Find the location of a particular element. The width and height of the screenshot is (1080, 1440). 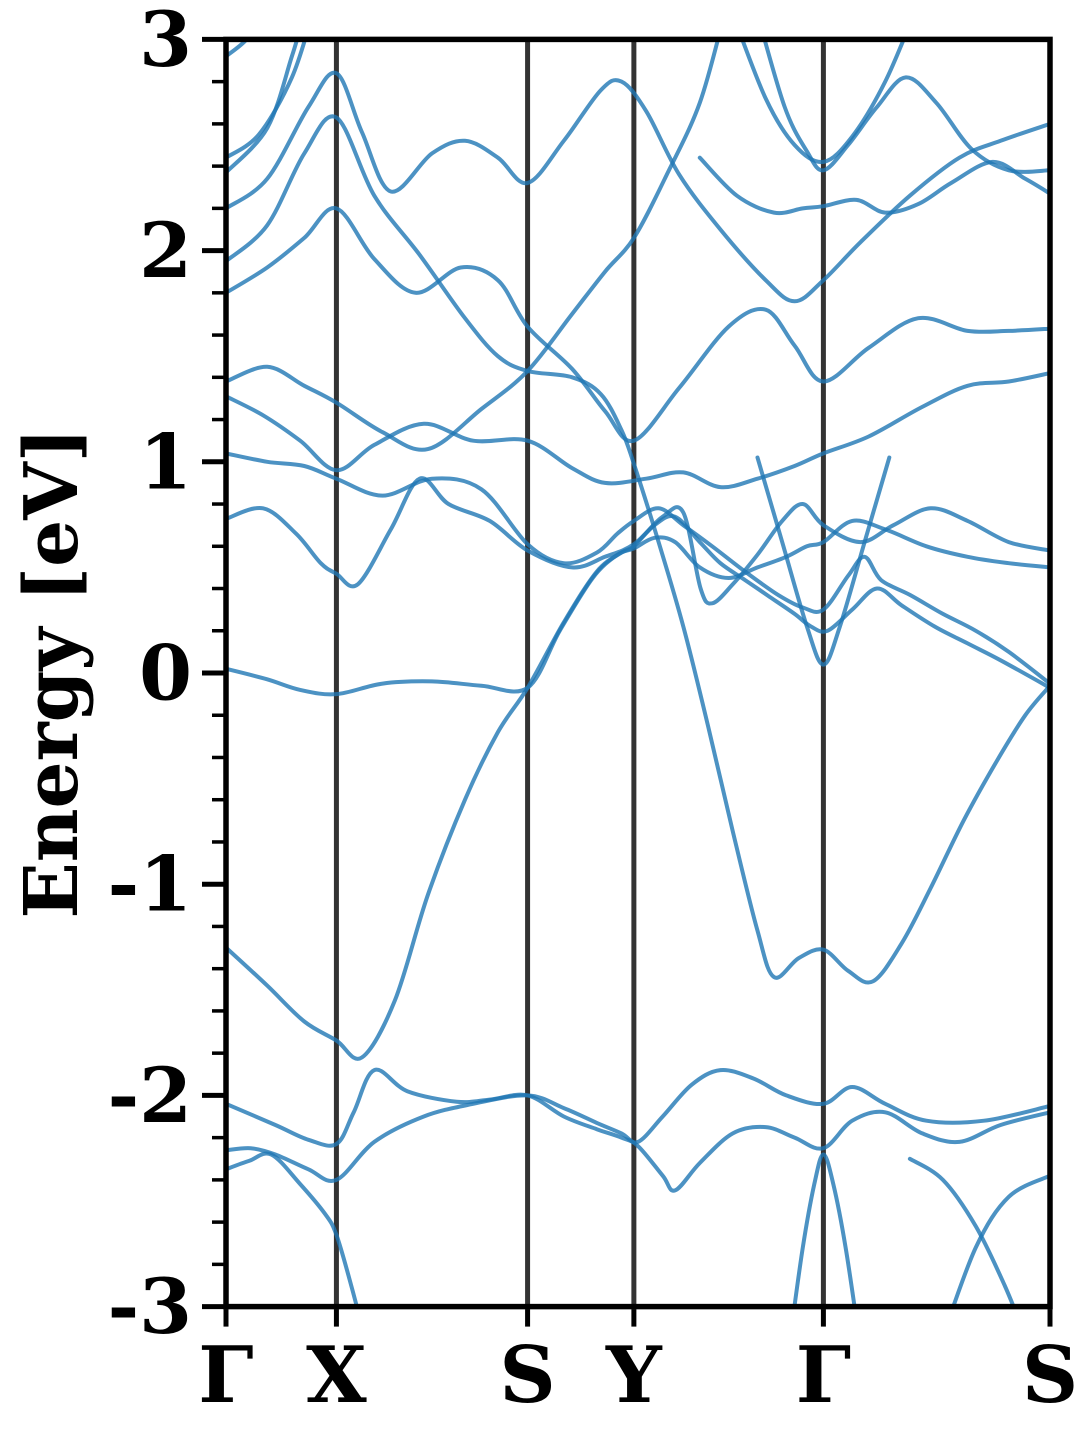

y-ticks is located at coordinates (213, 673).